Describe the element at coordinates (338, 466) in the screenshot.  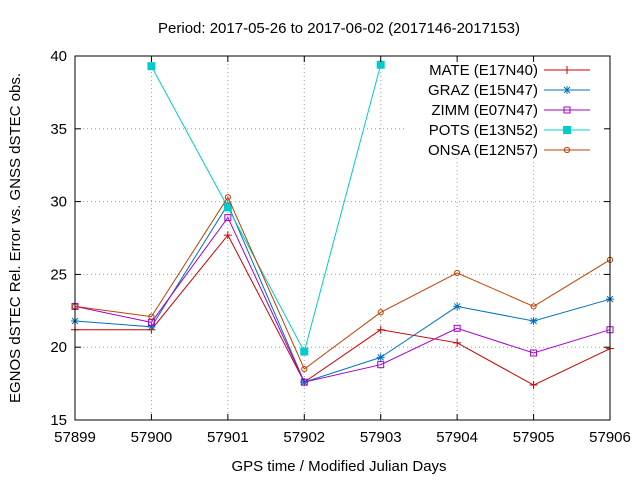
I see `x-axis-label: GPS time / Modified Julian Days` at that location.